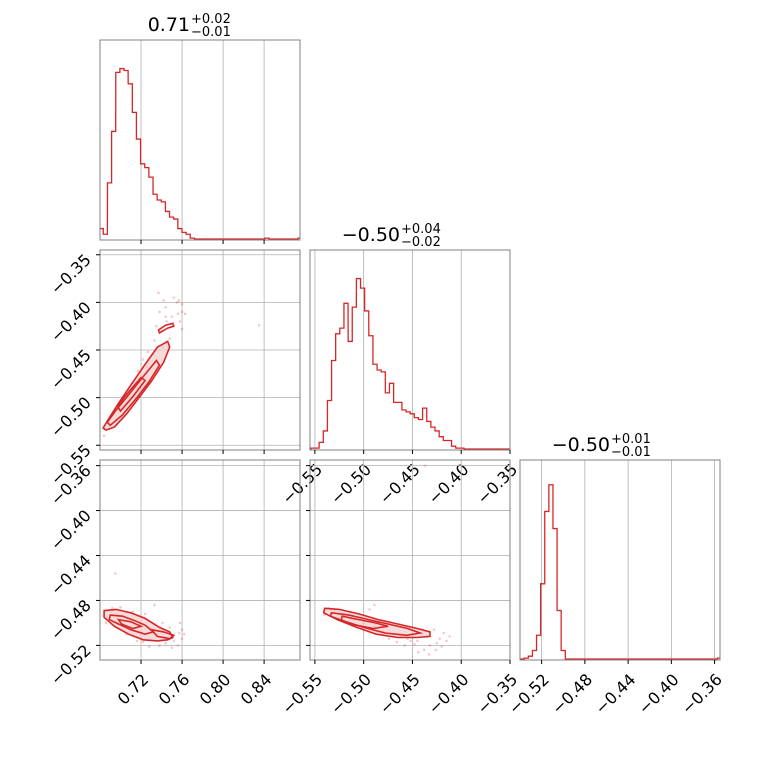  Describe the element at coordinates (162, 634) in the screenshot. I see `contour-right` at that location.